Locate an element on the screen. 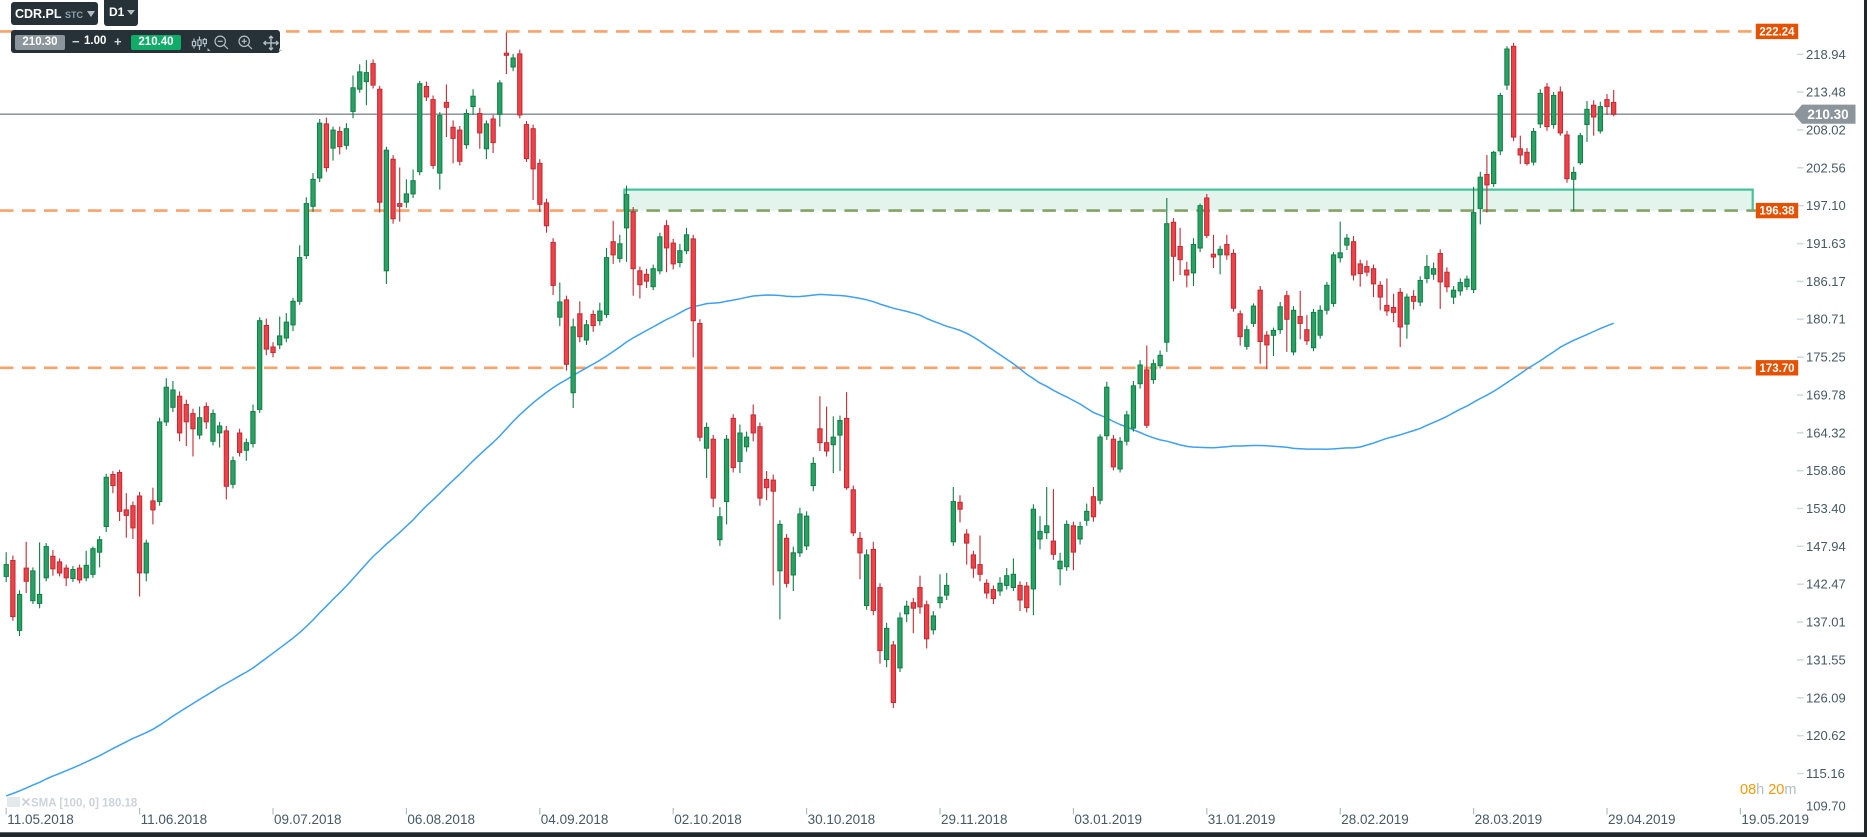 This screenshot has width=1867, height=837. svg-text: 31.01.2019 is located at coordinates (1242, 819).